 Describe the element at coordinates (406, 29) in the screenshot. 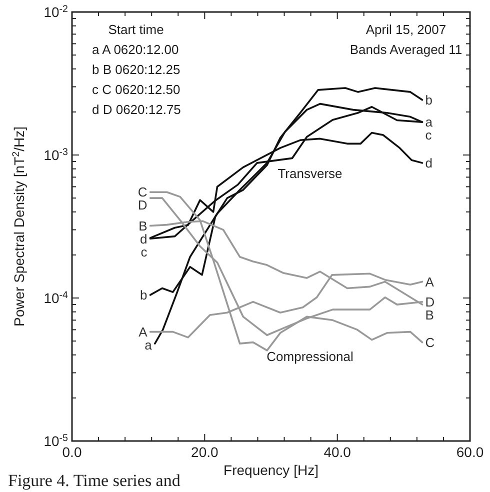

I see `annotation: April 15, 2007` at that location.